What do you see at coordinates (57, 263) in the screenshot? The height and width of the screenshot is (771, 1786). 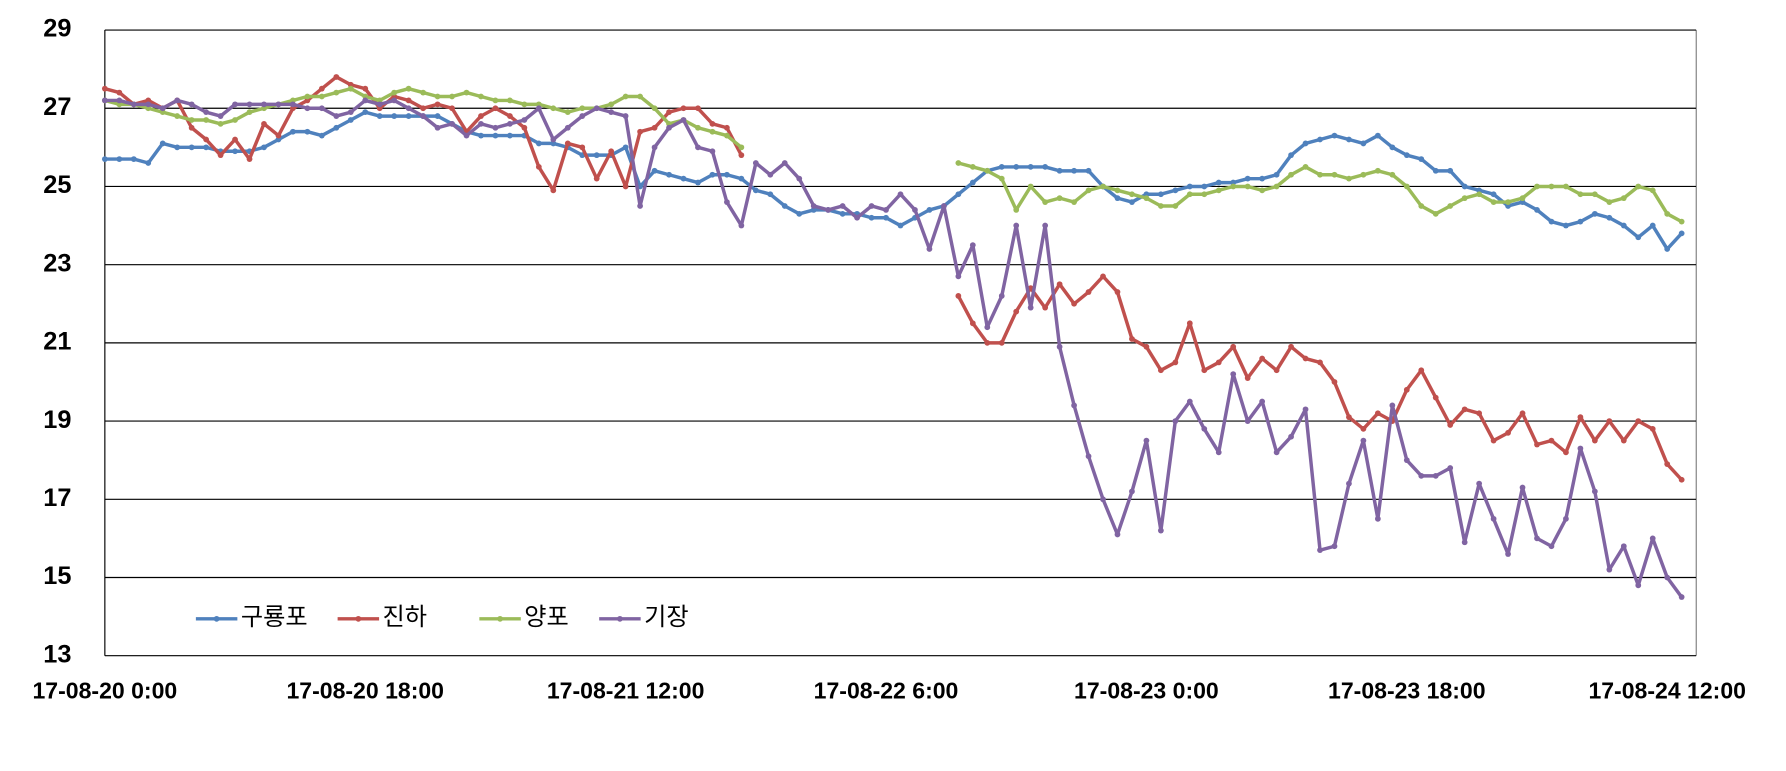 I see `y-tick-label: 23` at bounding box center [57, 263].